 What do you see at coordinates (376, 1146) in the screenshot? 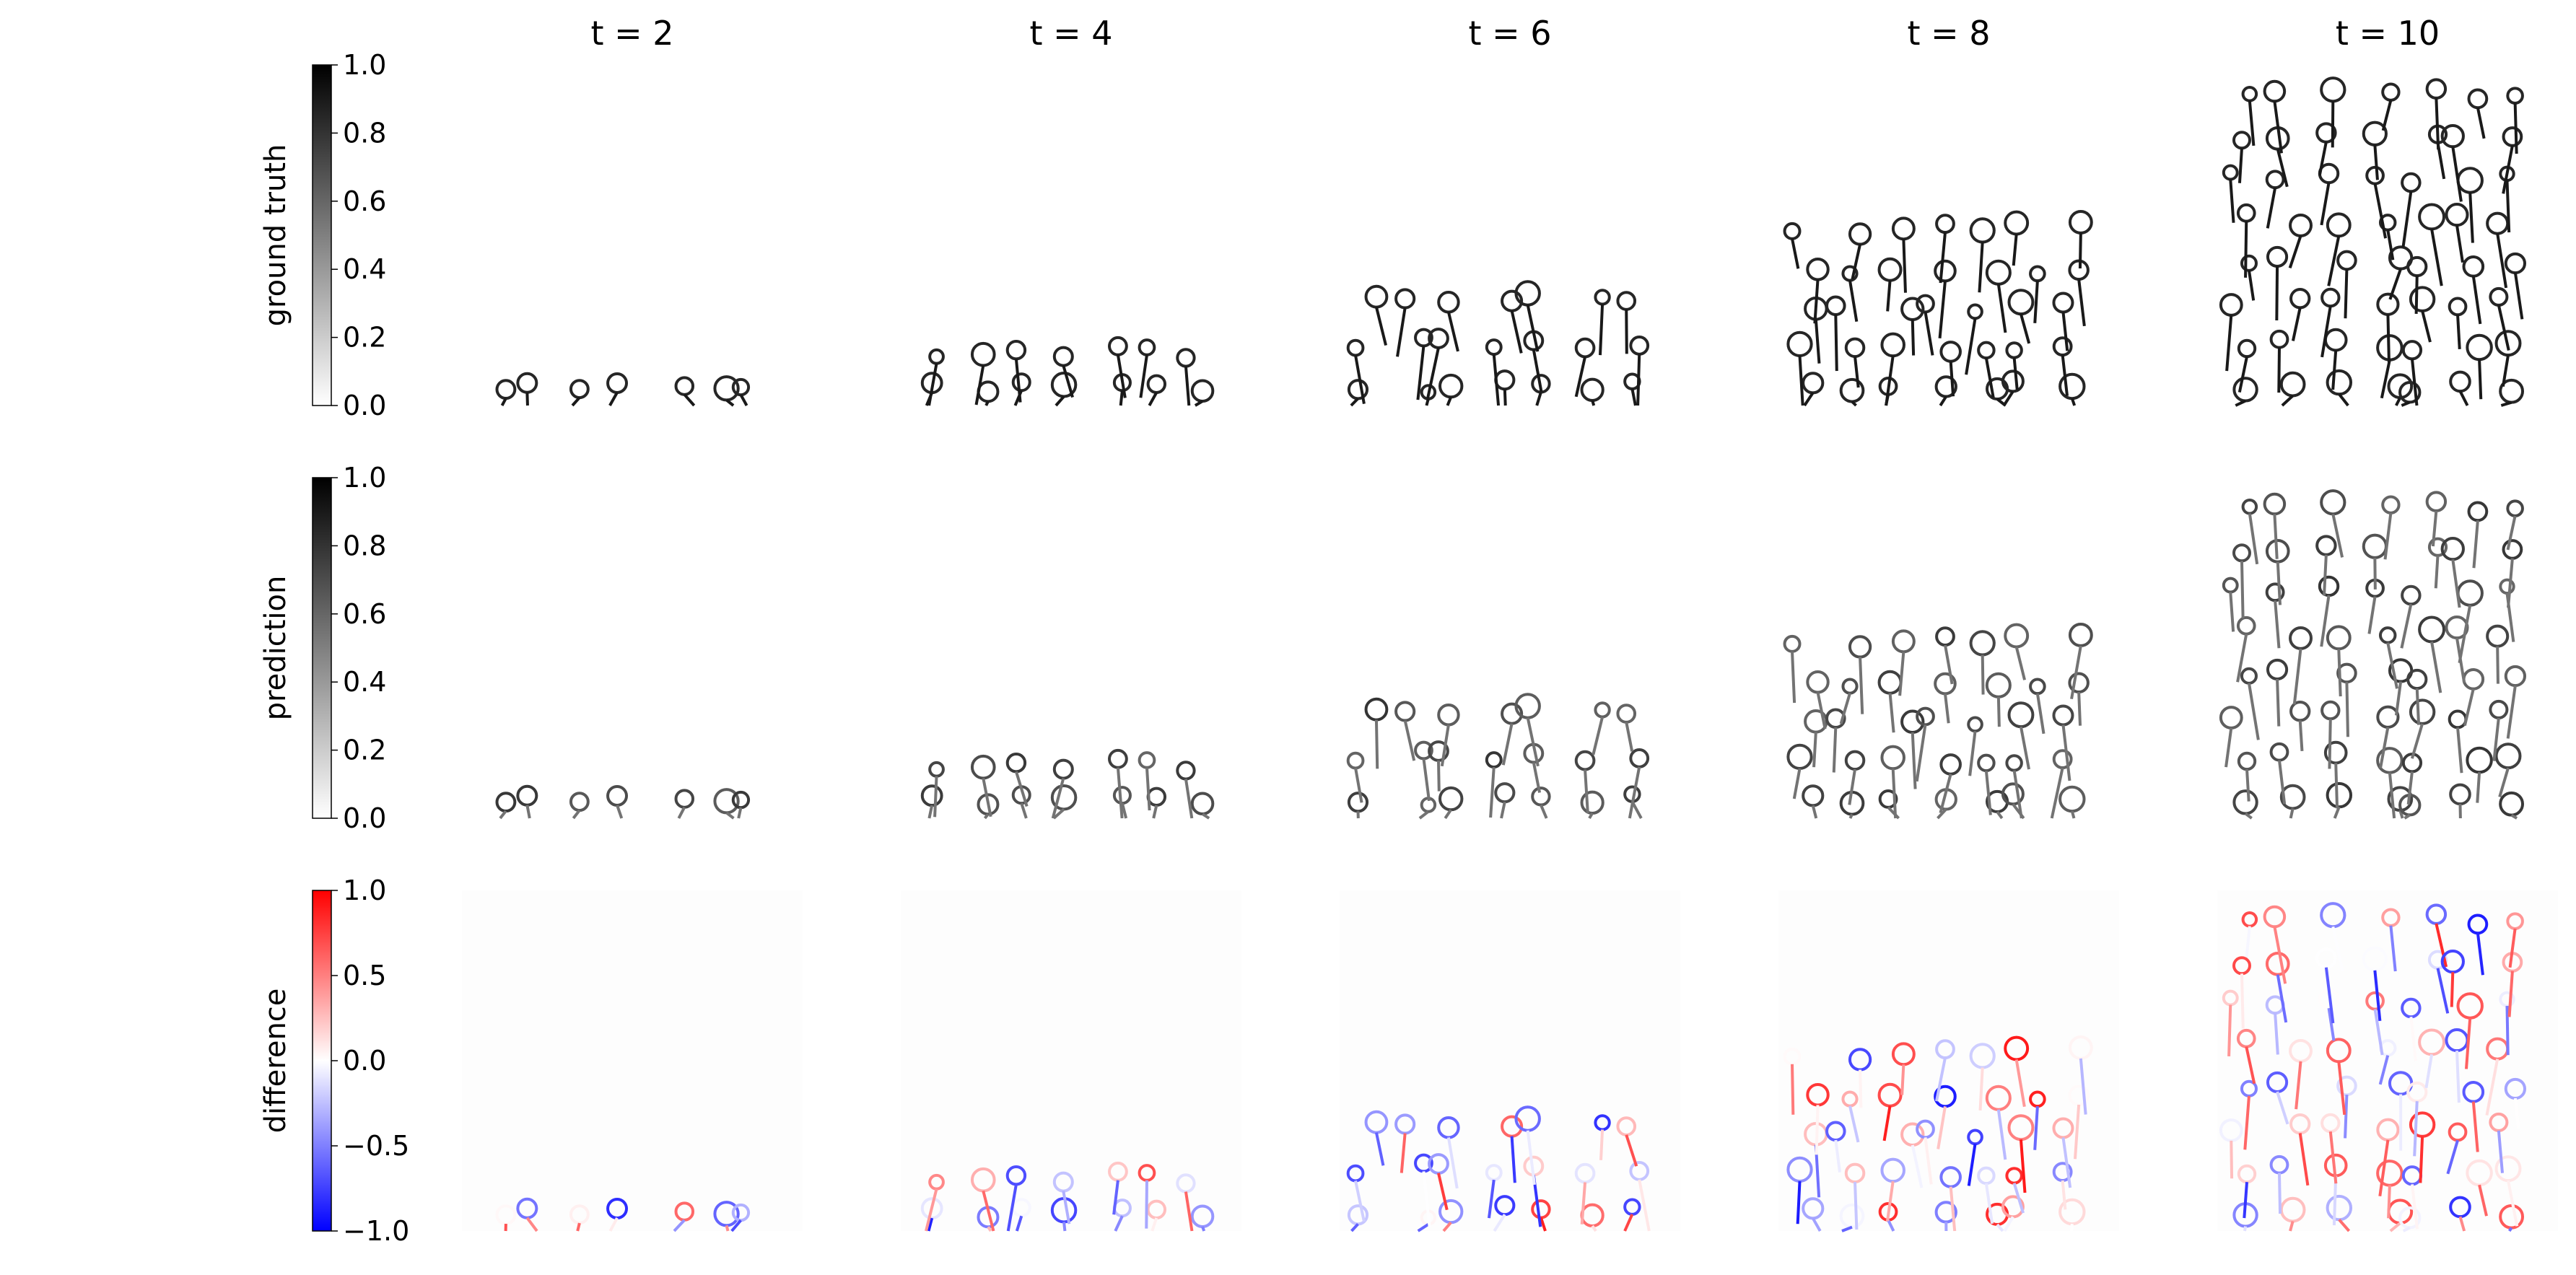
I see `colorbar-tick-label: −0.5` at bounding box center [376, 1146].